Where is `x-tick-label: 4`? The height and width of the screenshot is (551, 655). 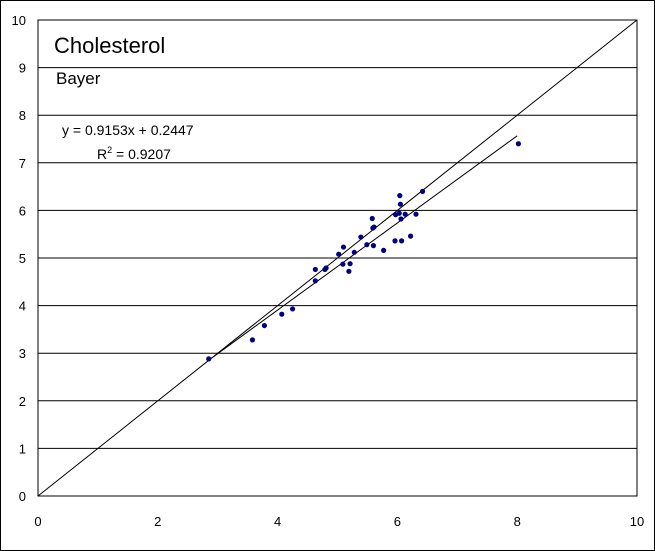 x-tick-label: 4 is located at coordinates (277, 521).